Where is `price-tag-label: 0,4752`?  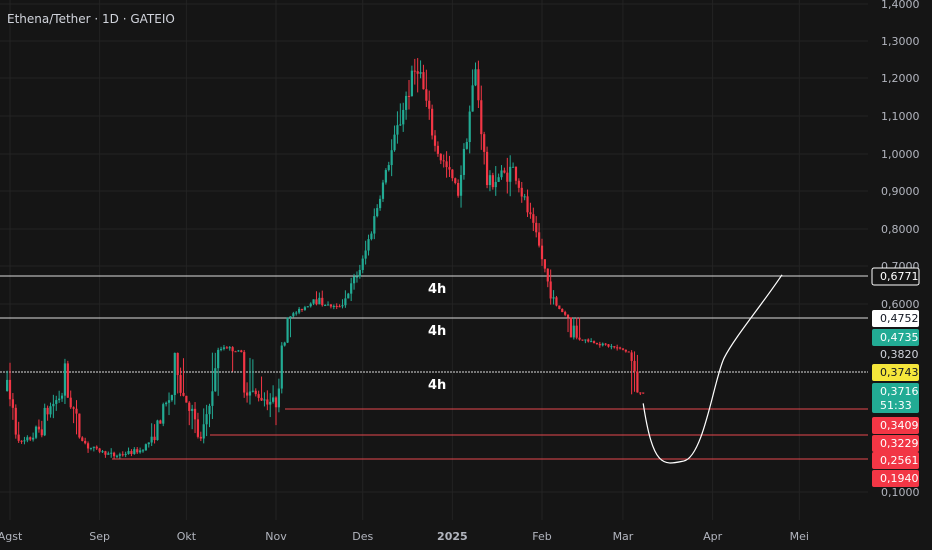 price-tag-label: 0,4752 is located at coordinates (899, 318).